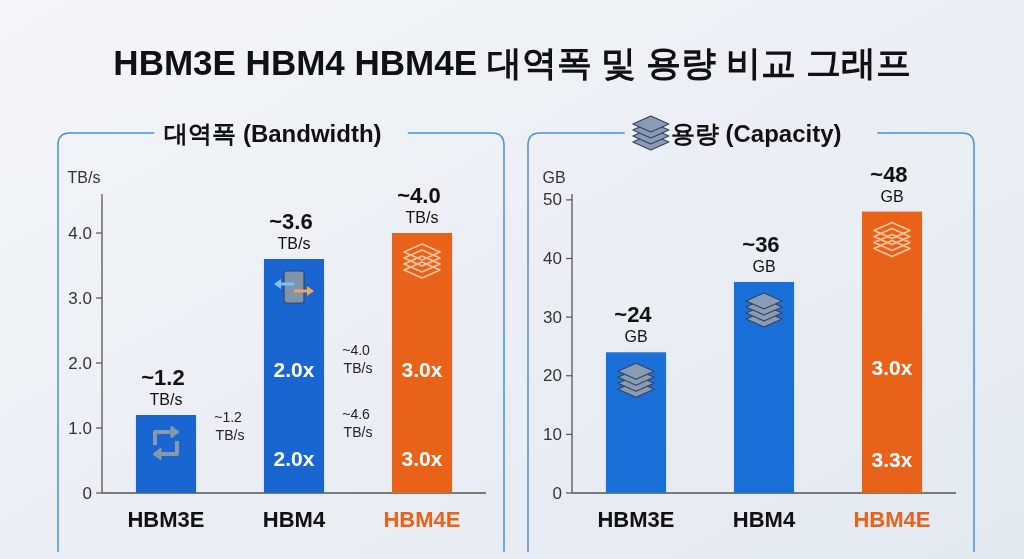 The image size is (1024, 559). Describe the element at coordinates (892, 183) in the screenshot. I see `data-label: ~48 GB` at that location.